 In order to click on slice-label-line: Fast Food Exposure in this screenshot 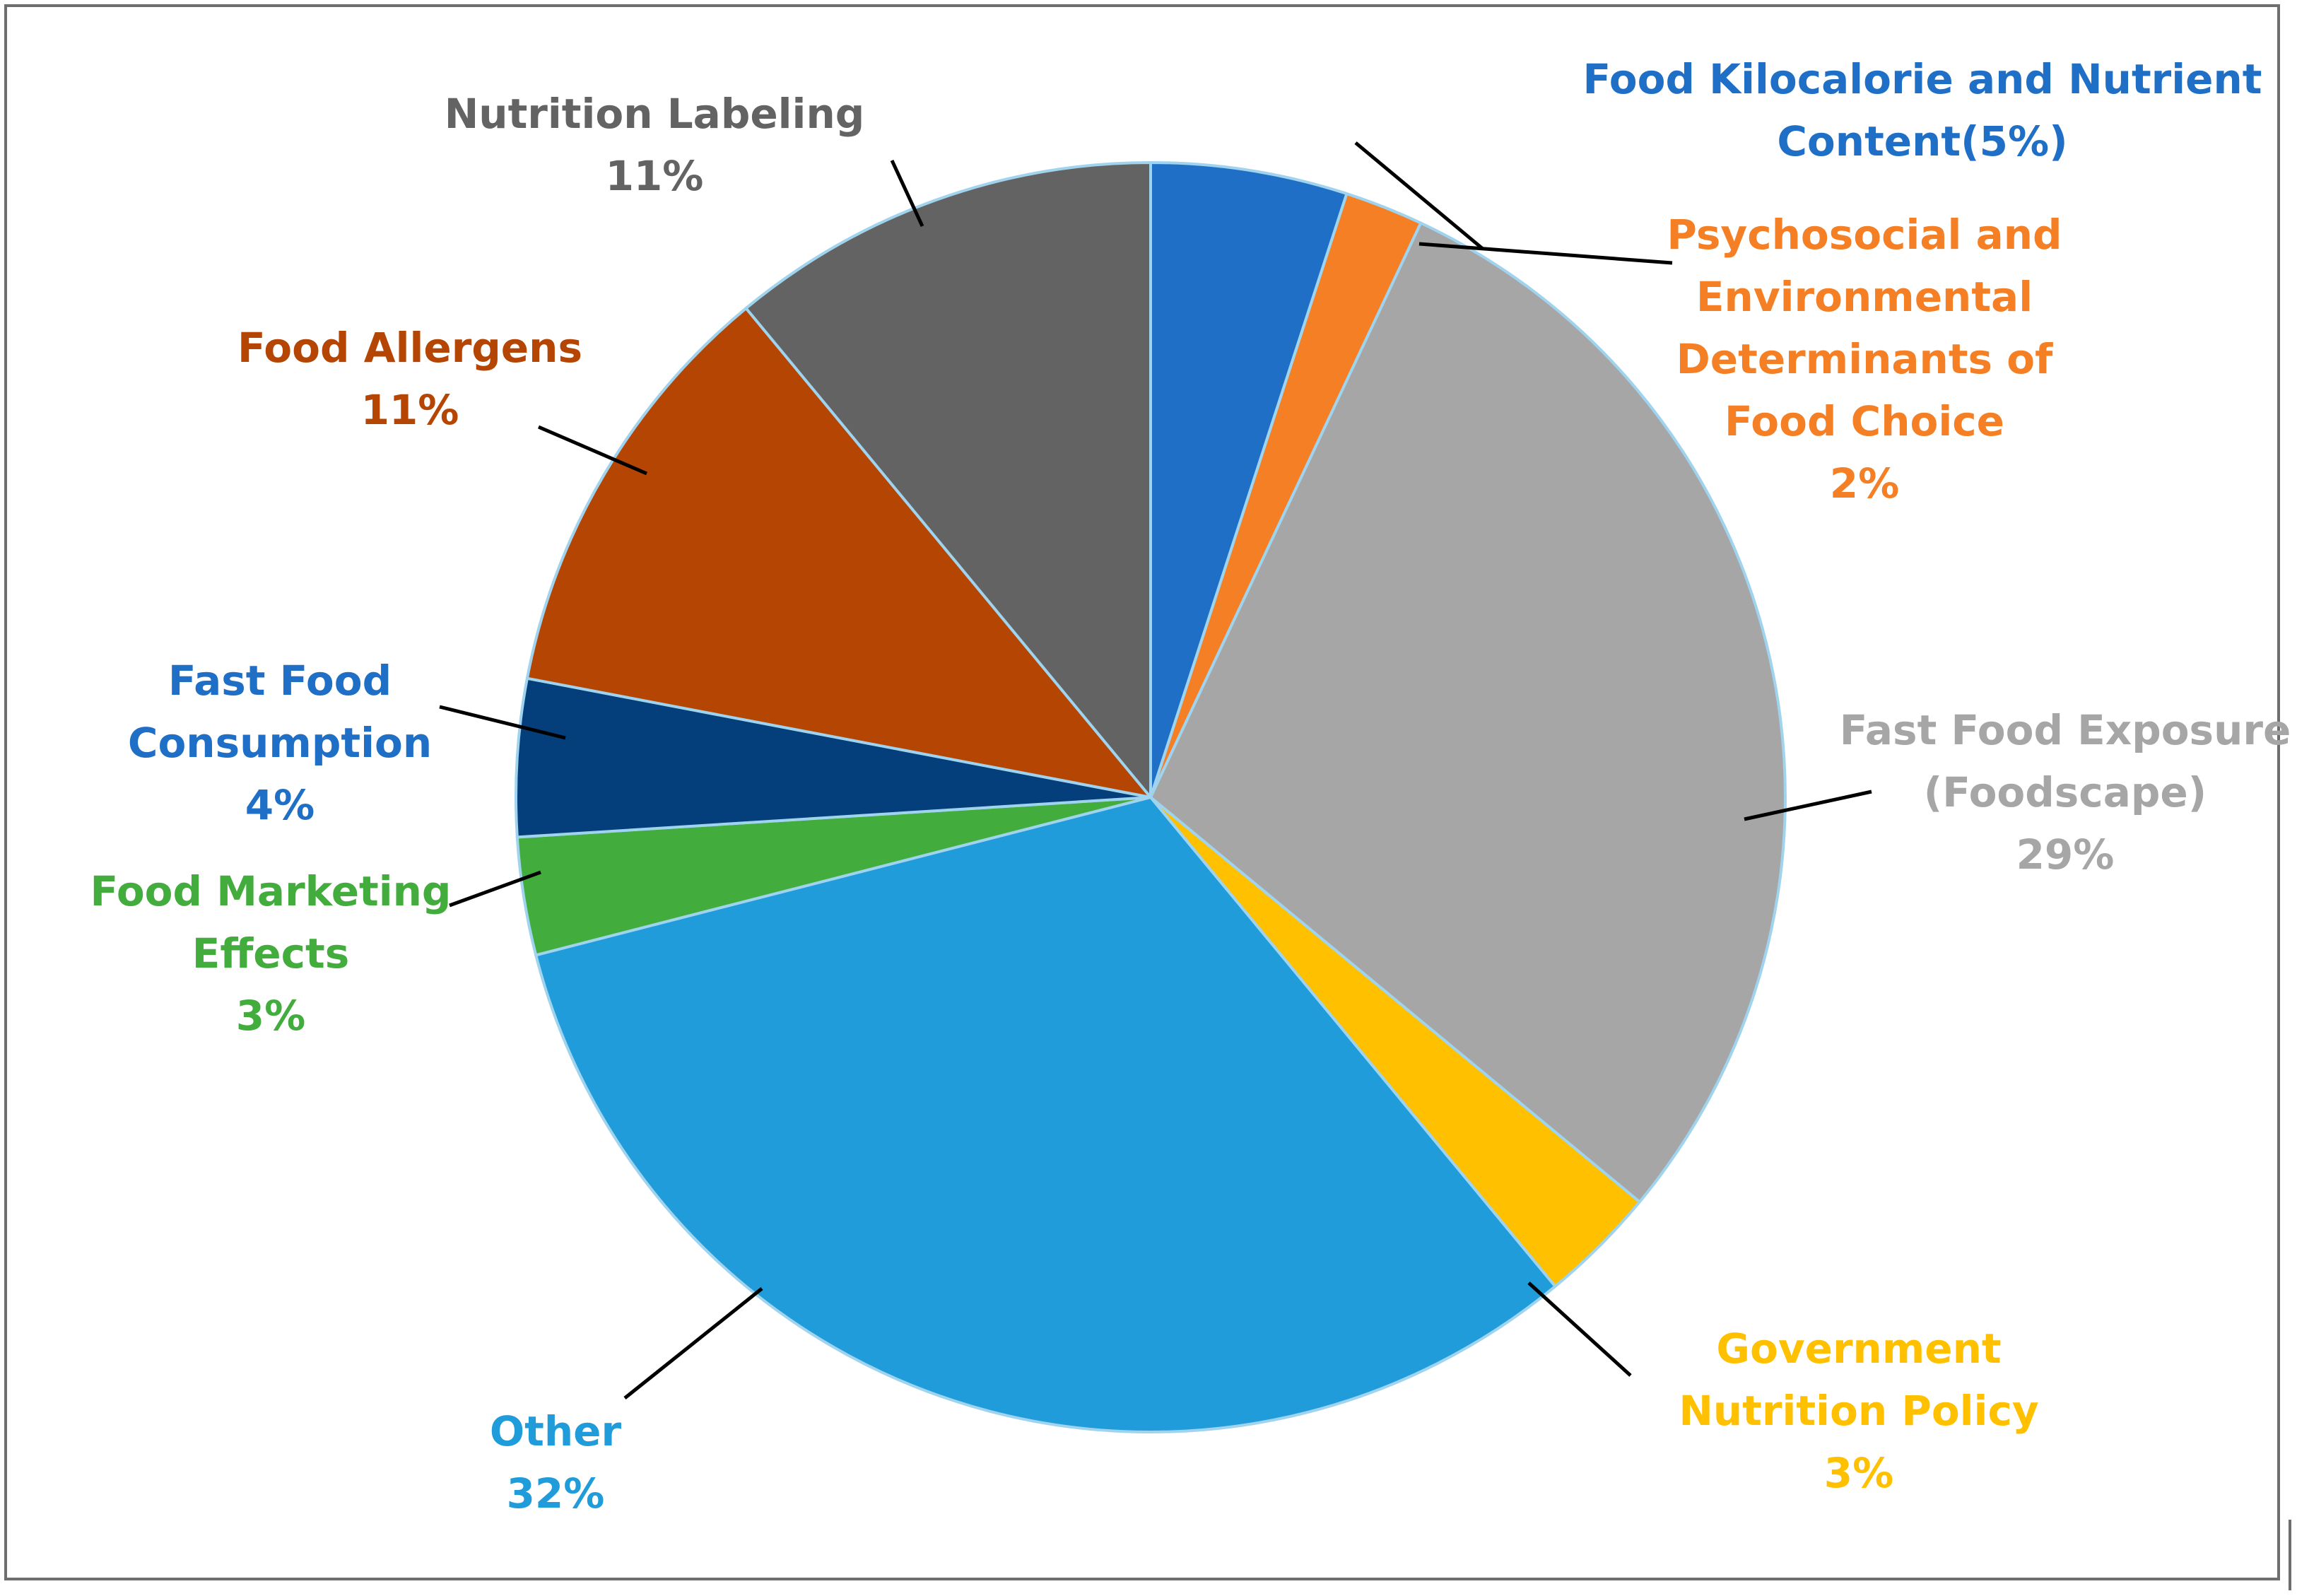, I will do `click(2065, 730)`.